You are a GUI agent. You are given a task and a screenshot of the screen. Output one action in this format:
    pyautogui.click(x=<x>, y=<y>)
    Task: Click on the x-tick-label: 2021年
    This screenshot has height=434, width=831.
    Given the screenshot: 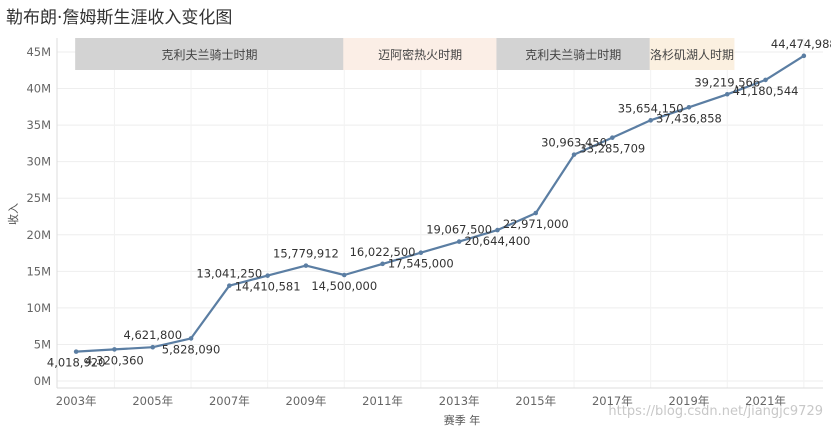 What is the action you would take?
    pyautogui.click(x=765, y=401)
    